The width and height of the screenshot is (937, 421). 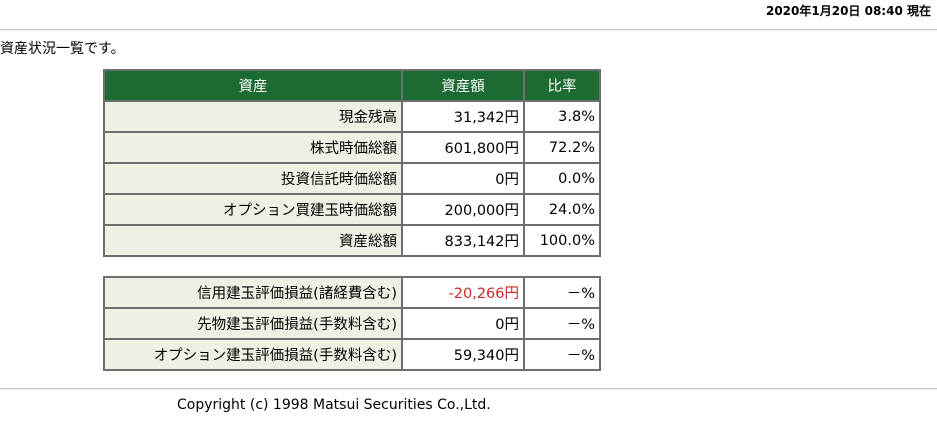 I want to click on table-row-margin-pl: 信用建玉評価損益(諸経費含む) -20,266円 －%, so click(x=352, y=292).